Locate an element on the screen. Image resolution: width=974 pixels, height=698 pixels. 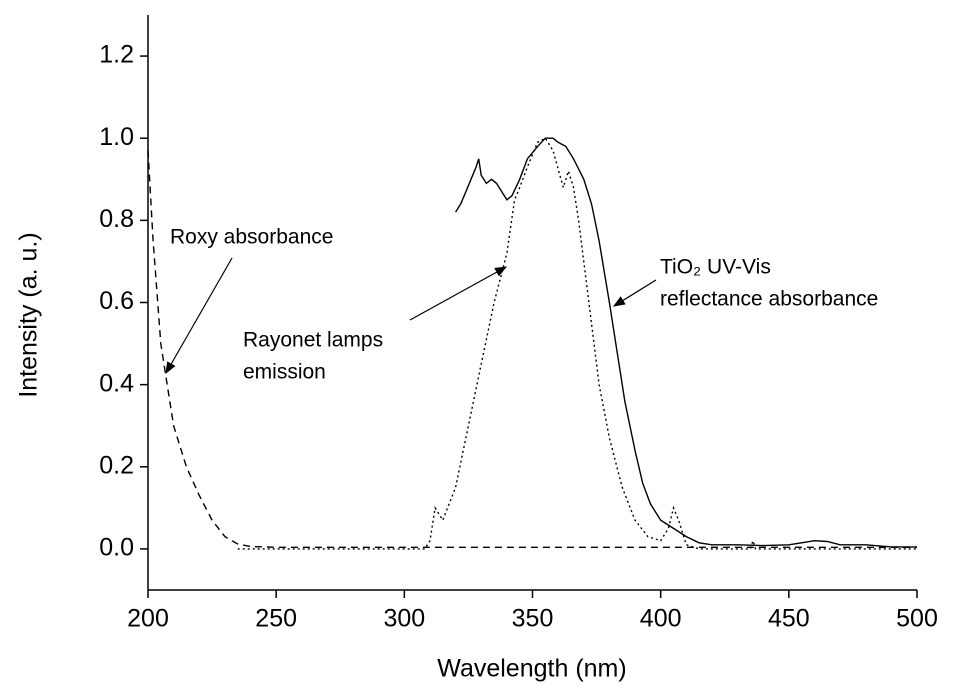
x-tick-label: 500 is located at coordinates (917, 619).